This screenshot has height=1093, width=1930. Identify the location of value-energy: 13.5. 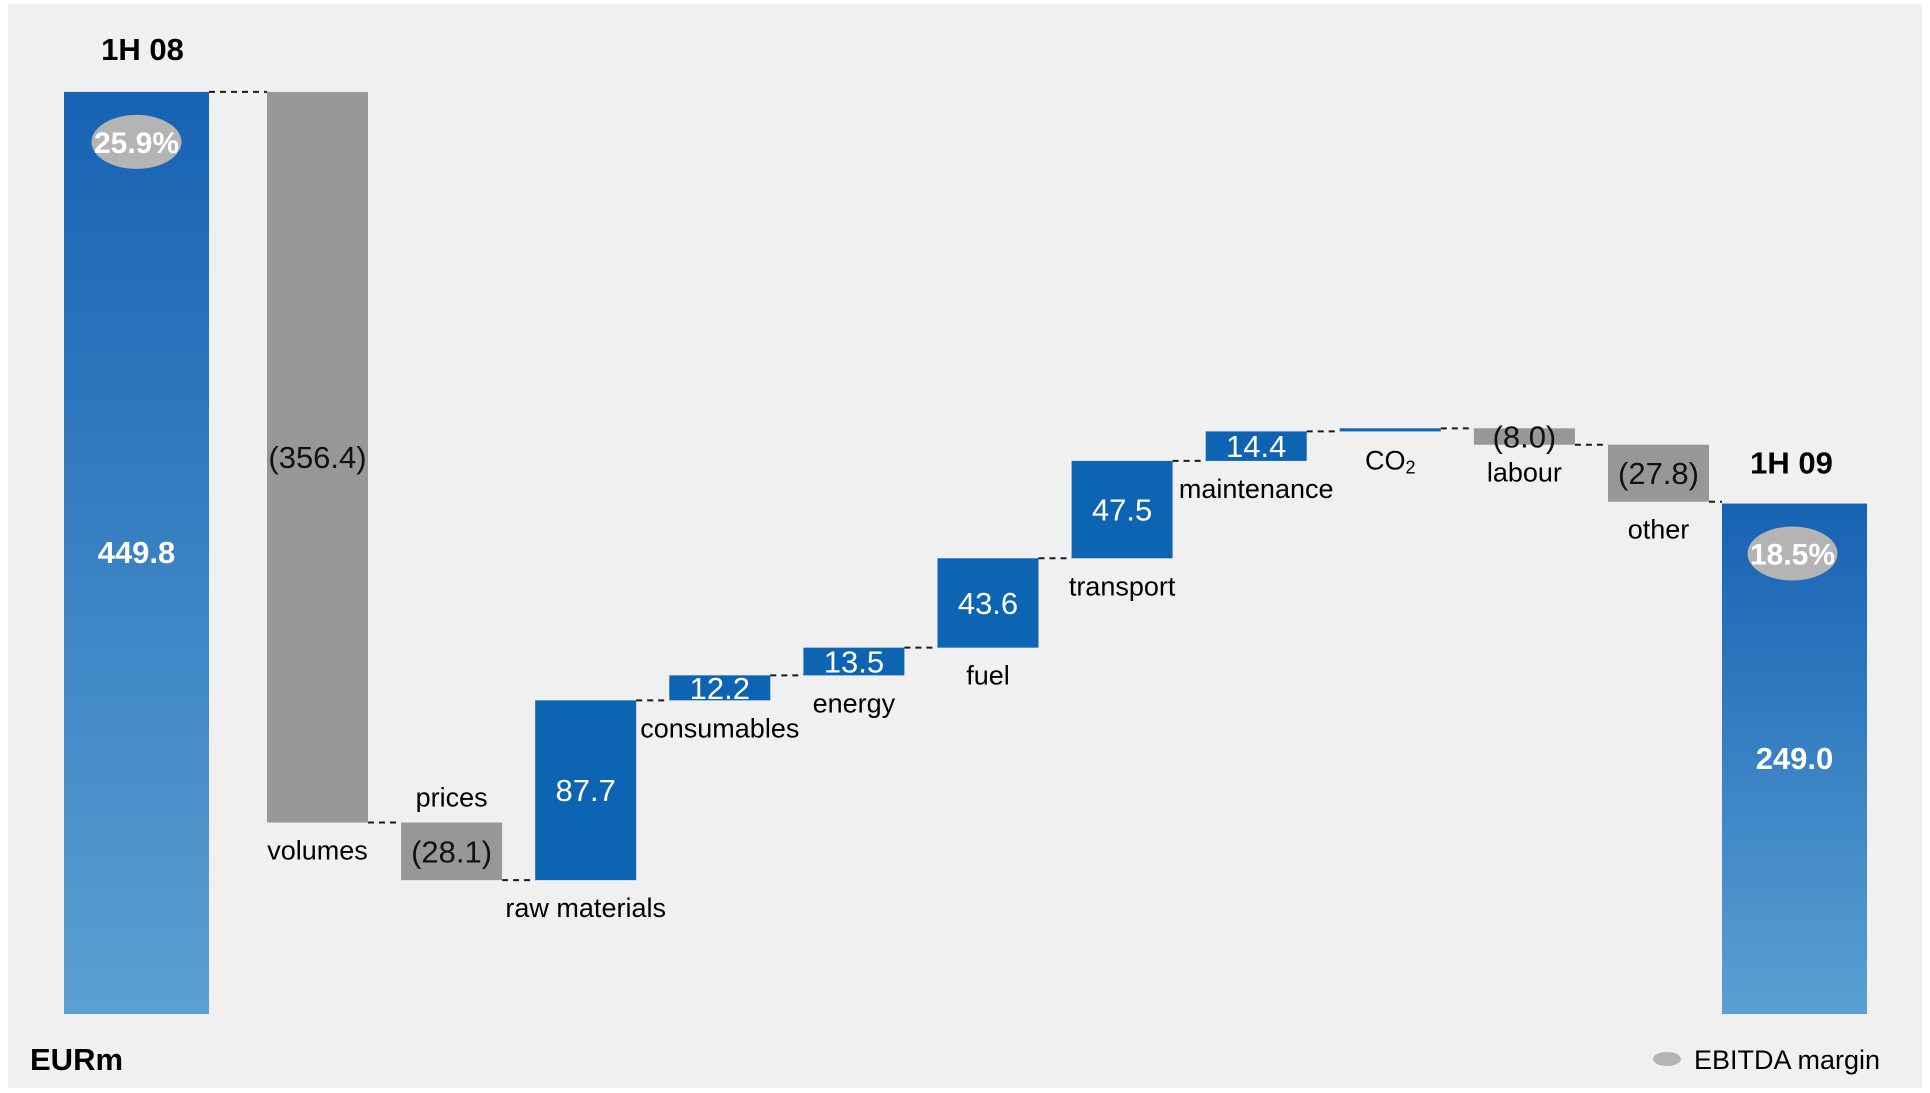
(854, 662).